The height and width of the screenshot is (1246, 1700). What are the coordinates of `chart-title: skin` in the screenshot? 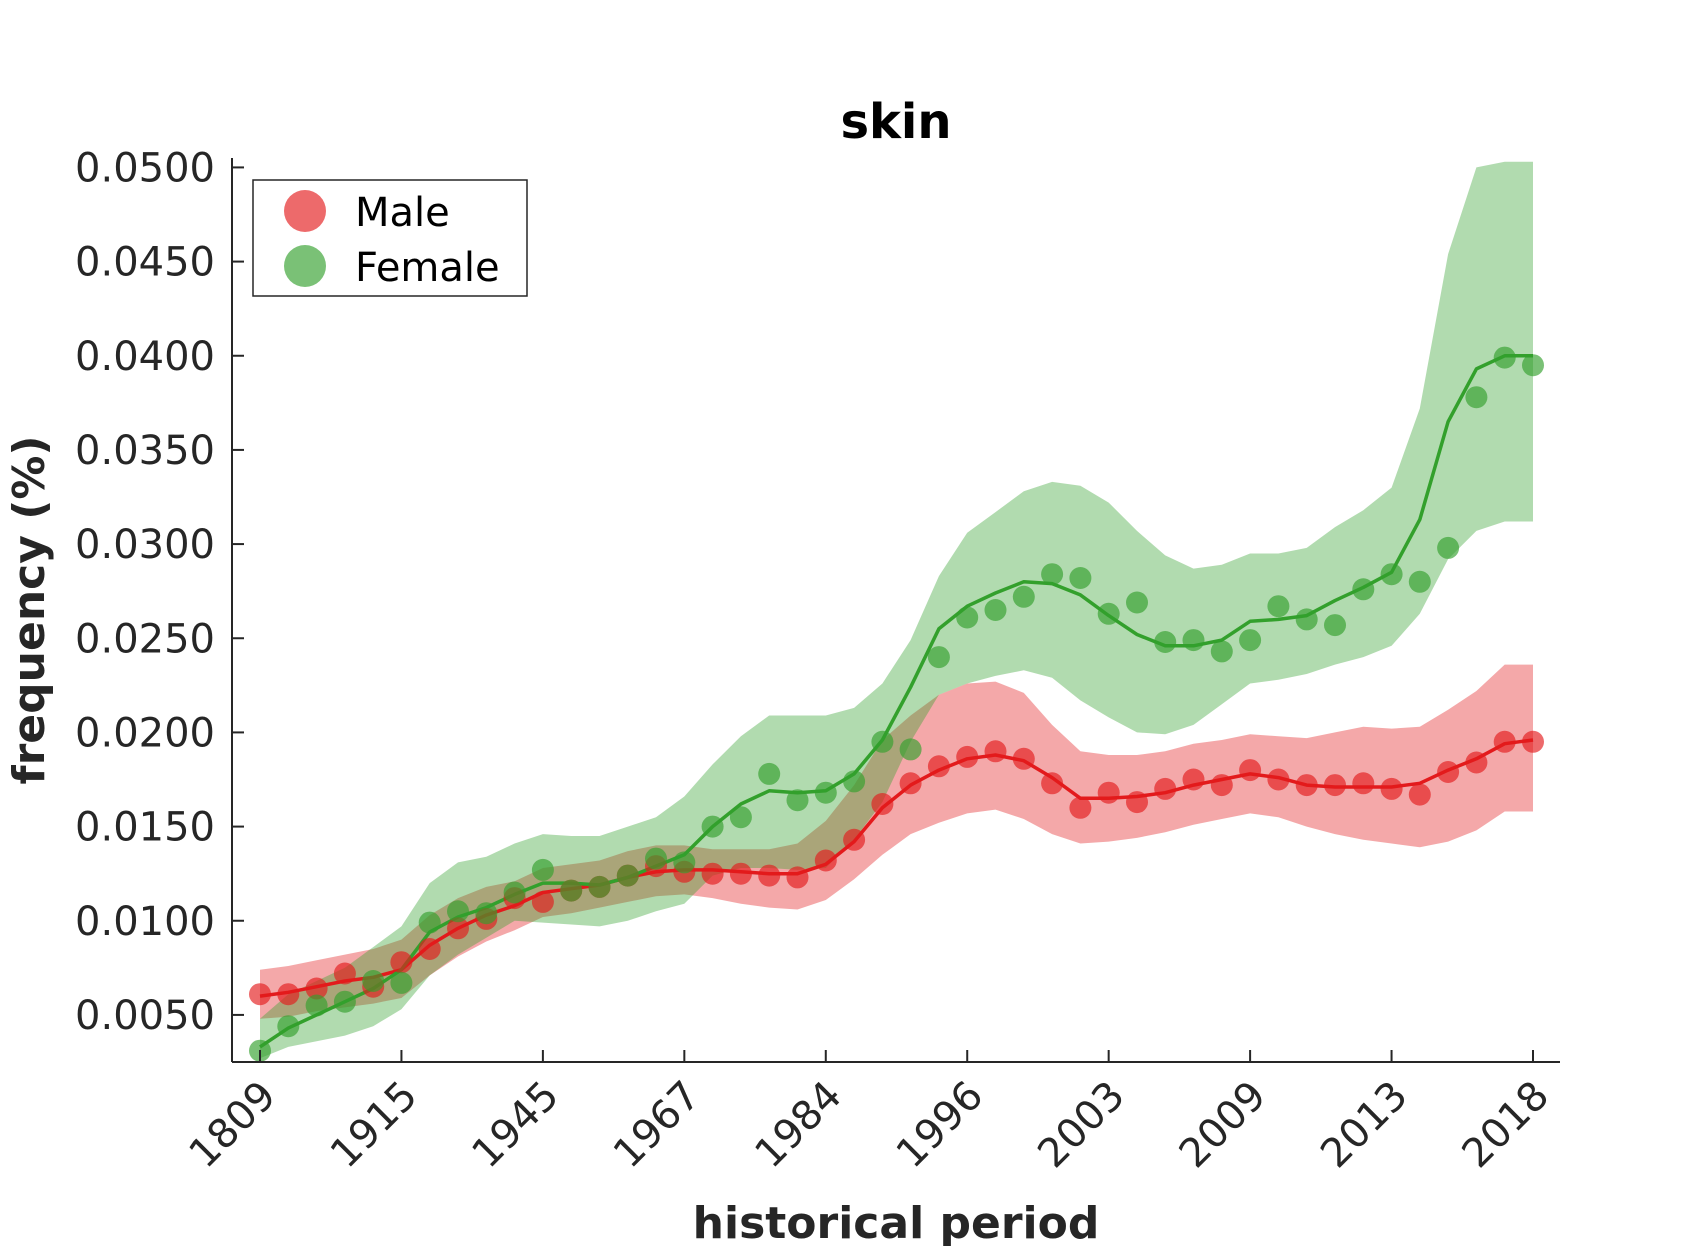 It's located at (895, 122).